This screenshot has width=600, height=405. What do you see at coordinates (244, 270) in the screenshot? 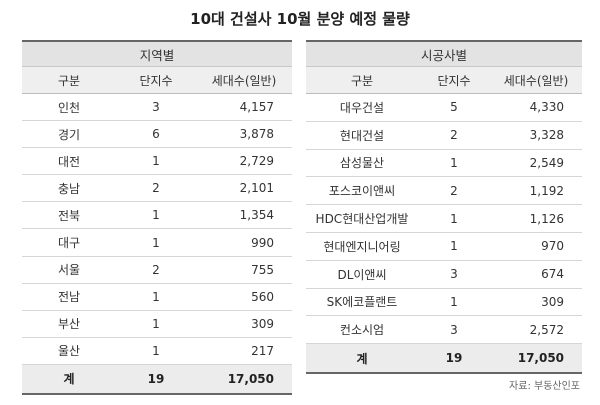
I see `household-count: 755` at bounding box center [244, 270].